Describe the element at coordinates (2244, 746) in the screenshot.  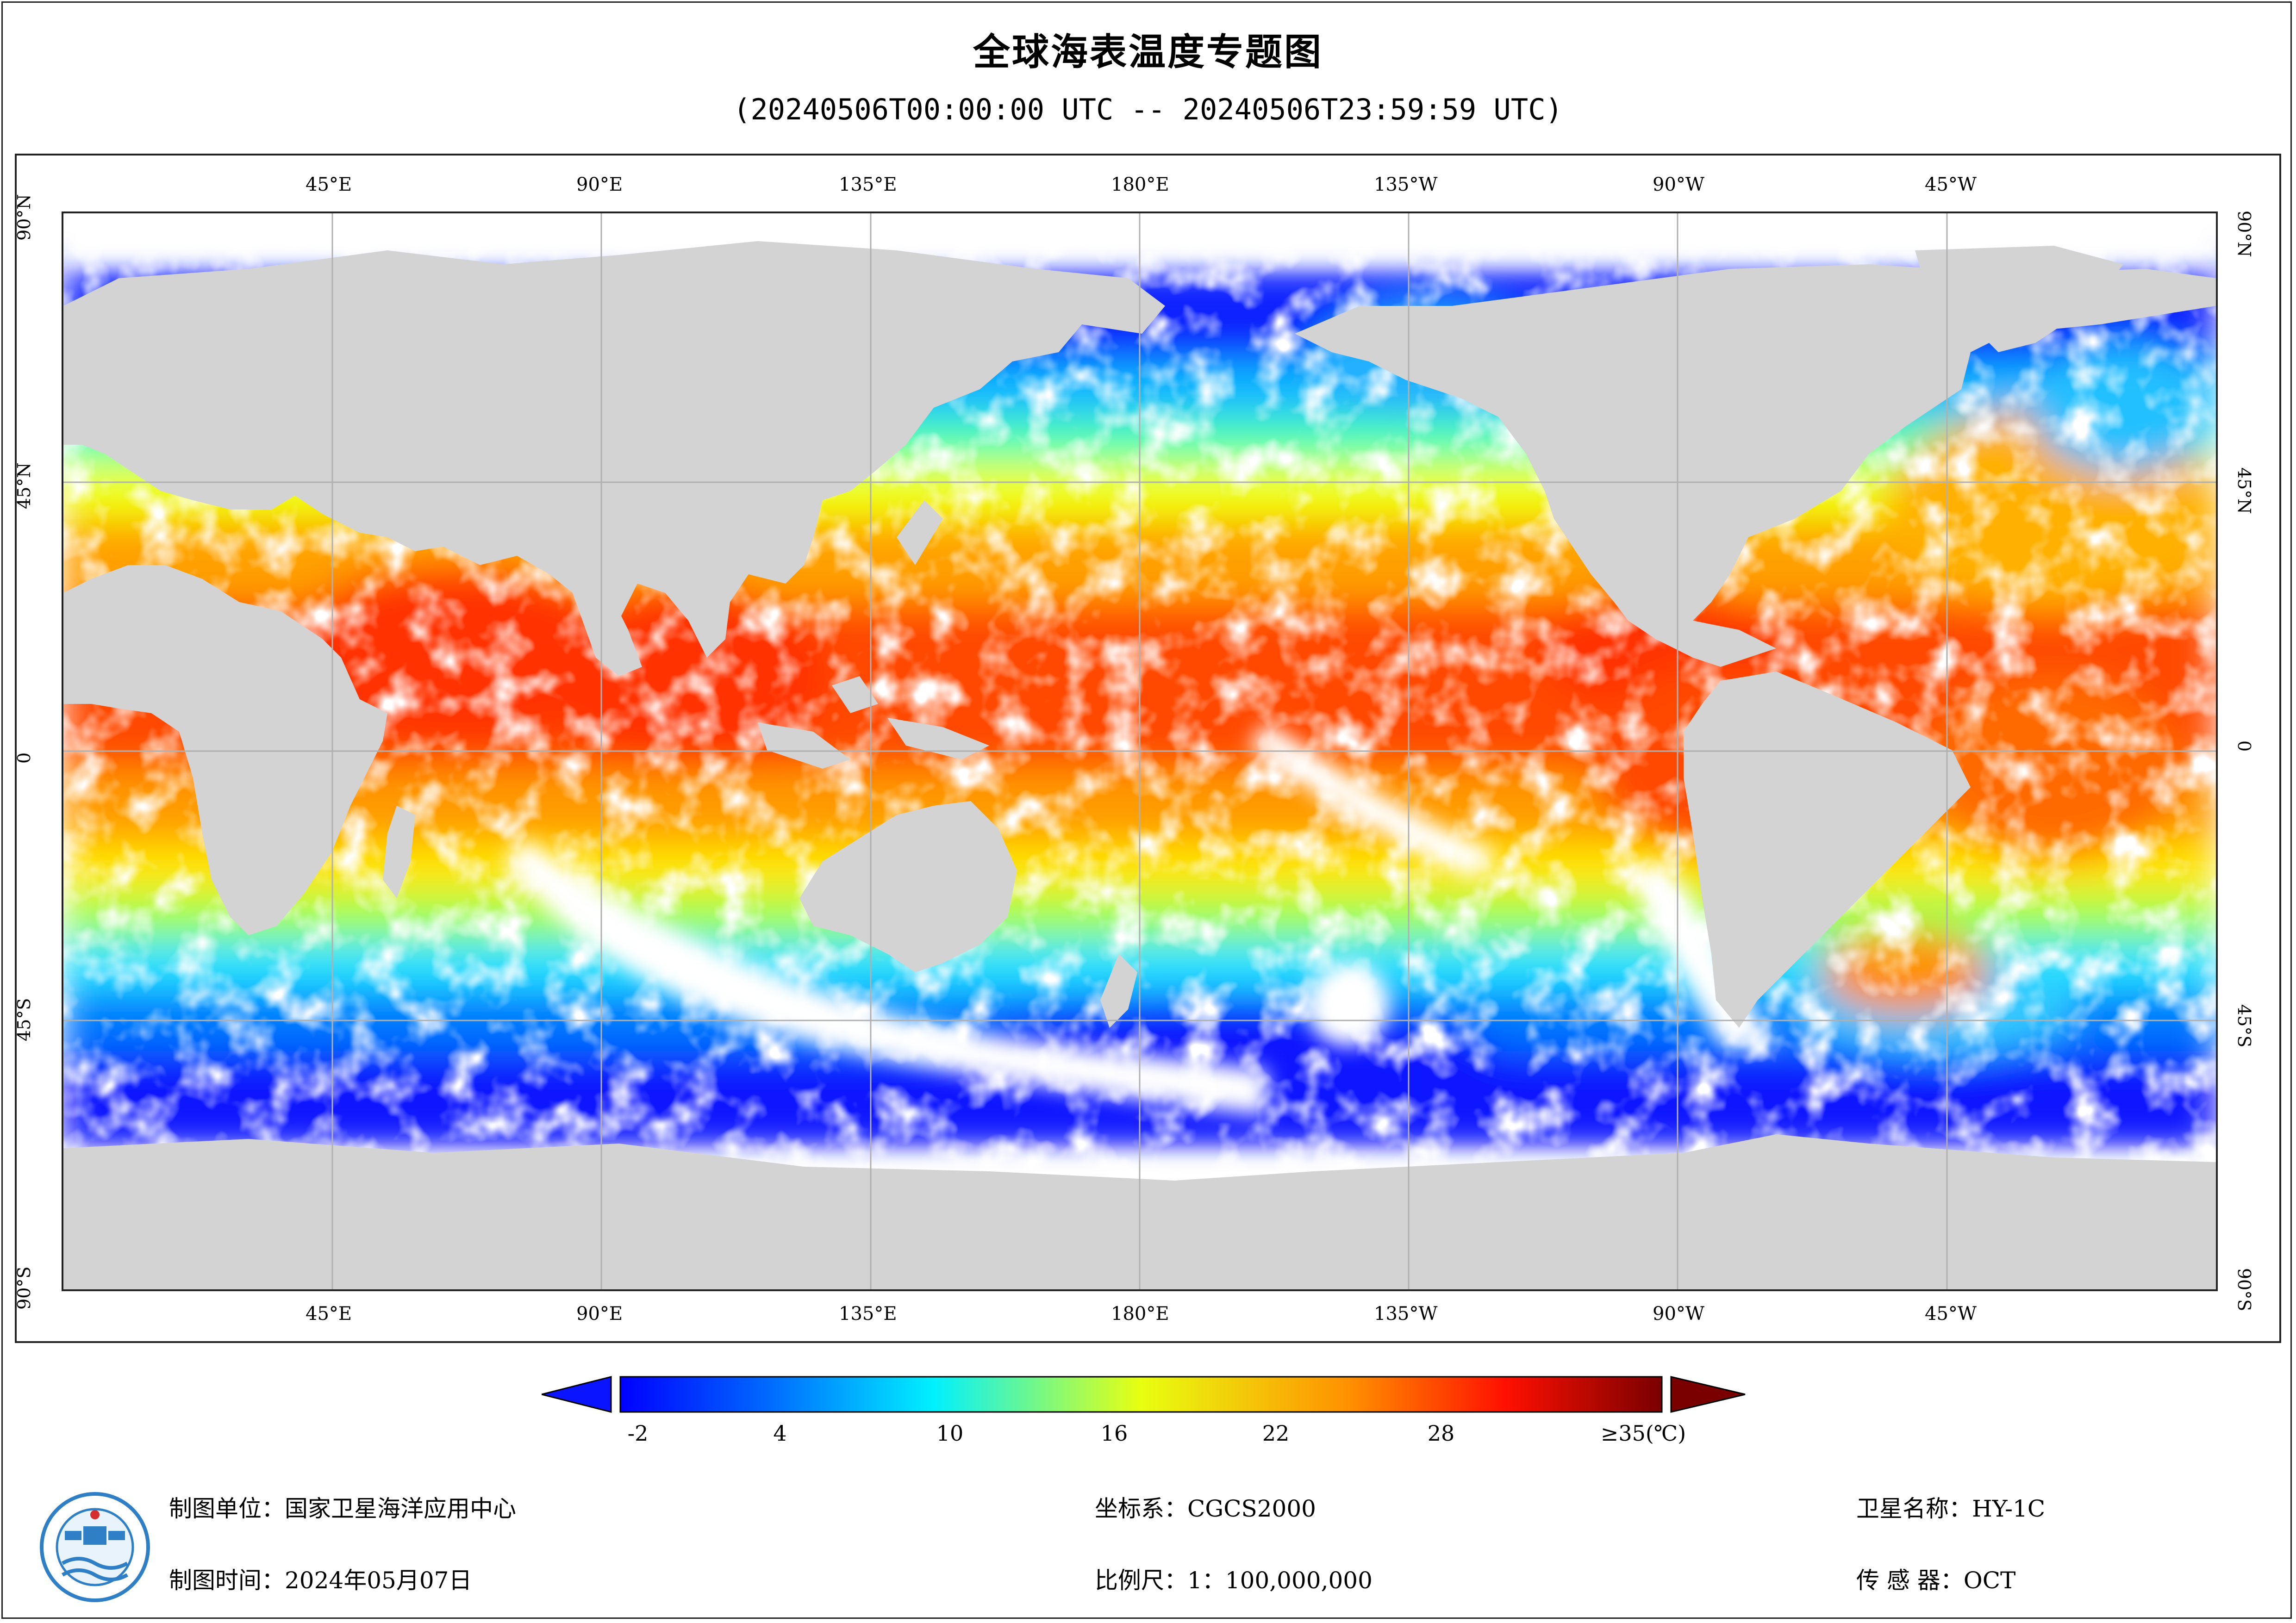
I see `lat-label-right-0: 0` at that location.